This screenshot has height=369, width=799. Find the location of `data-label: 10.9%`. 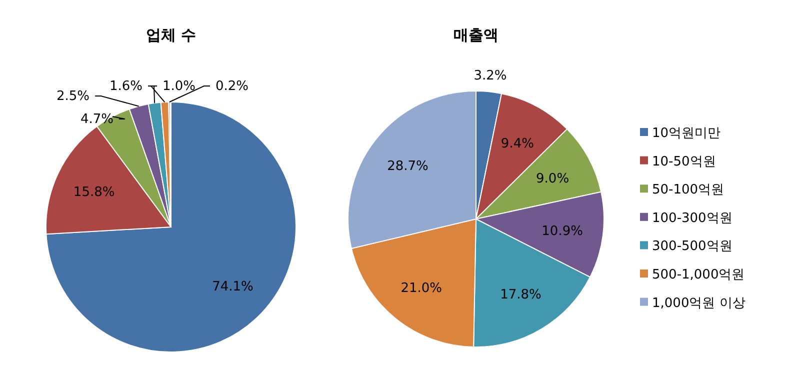

data-label: 10.9% is located at coordinates (562, 232).